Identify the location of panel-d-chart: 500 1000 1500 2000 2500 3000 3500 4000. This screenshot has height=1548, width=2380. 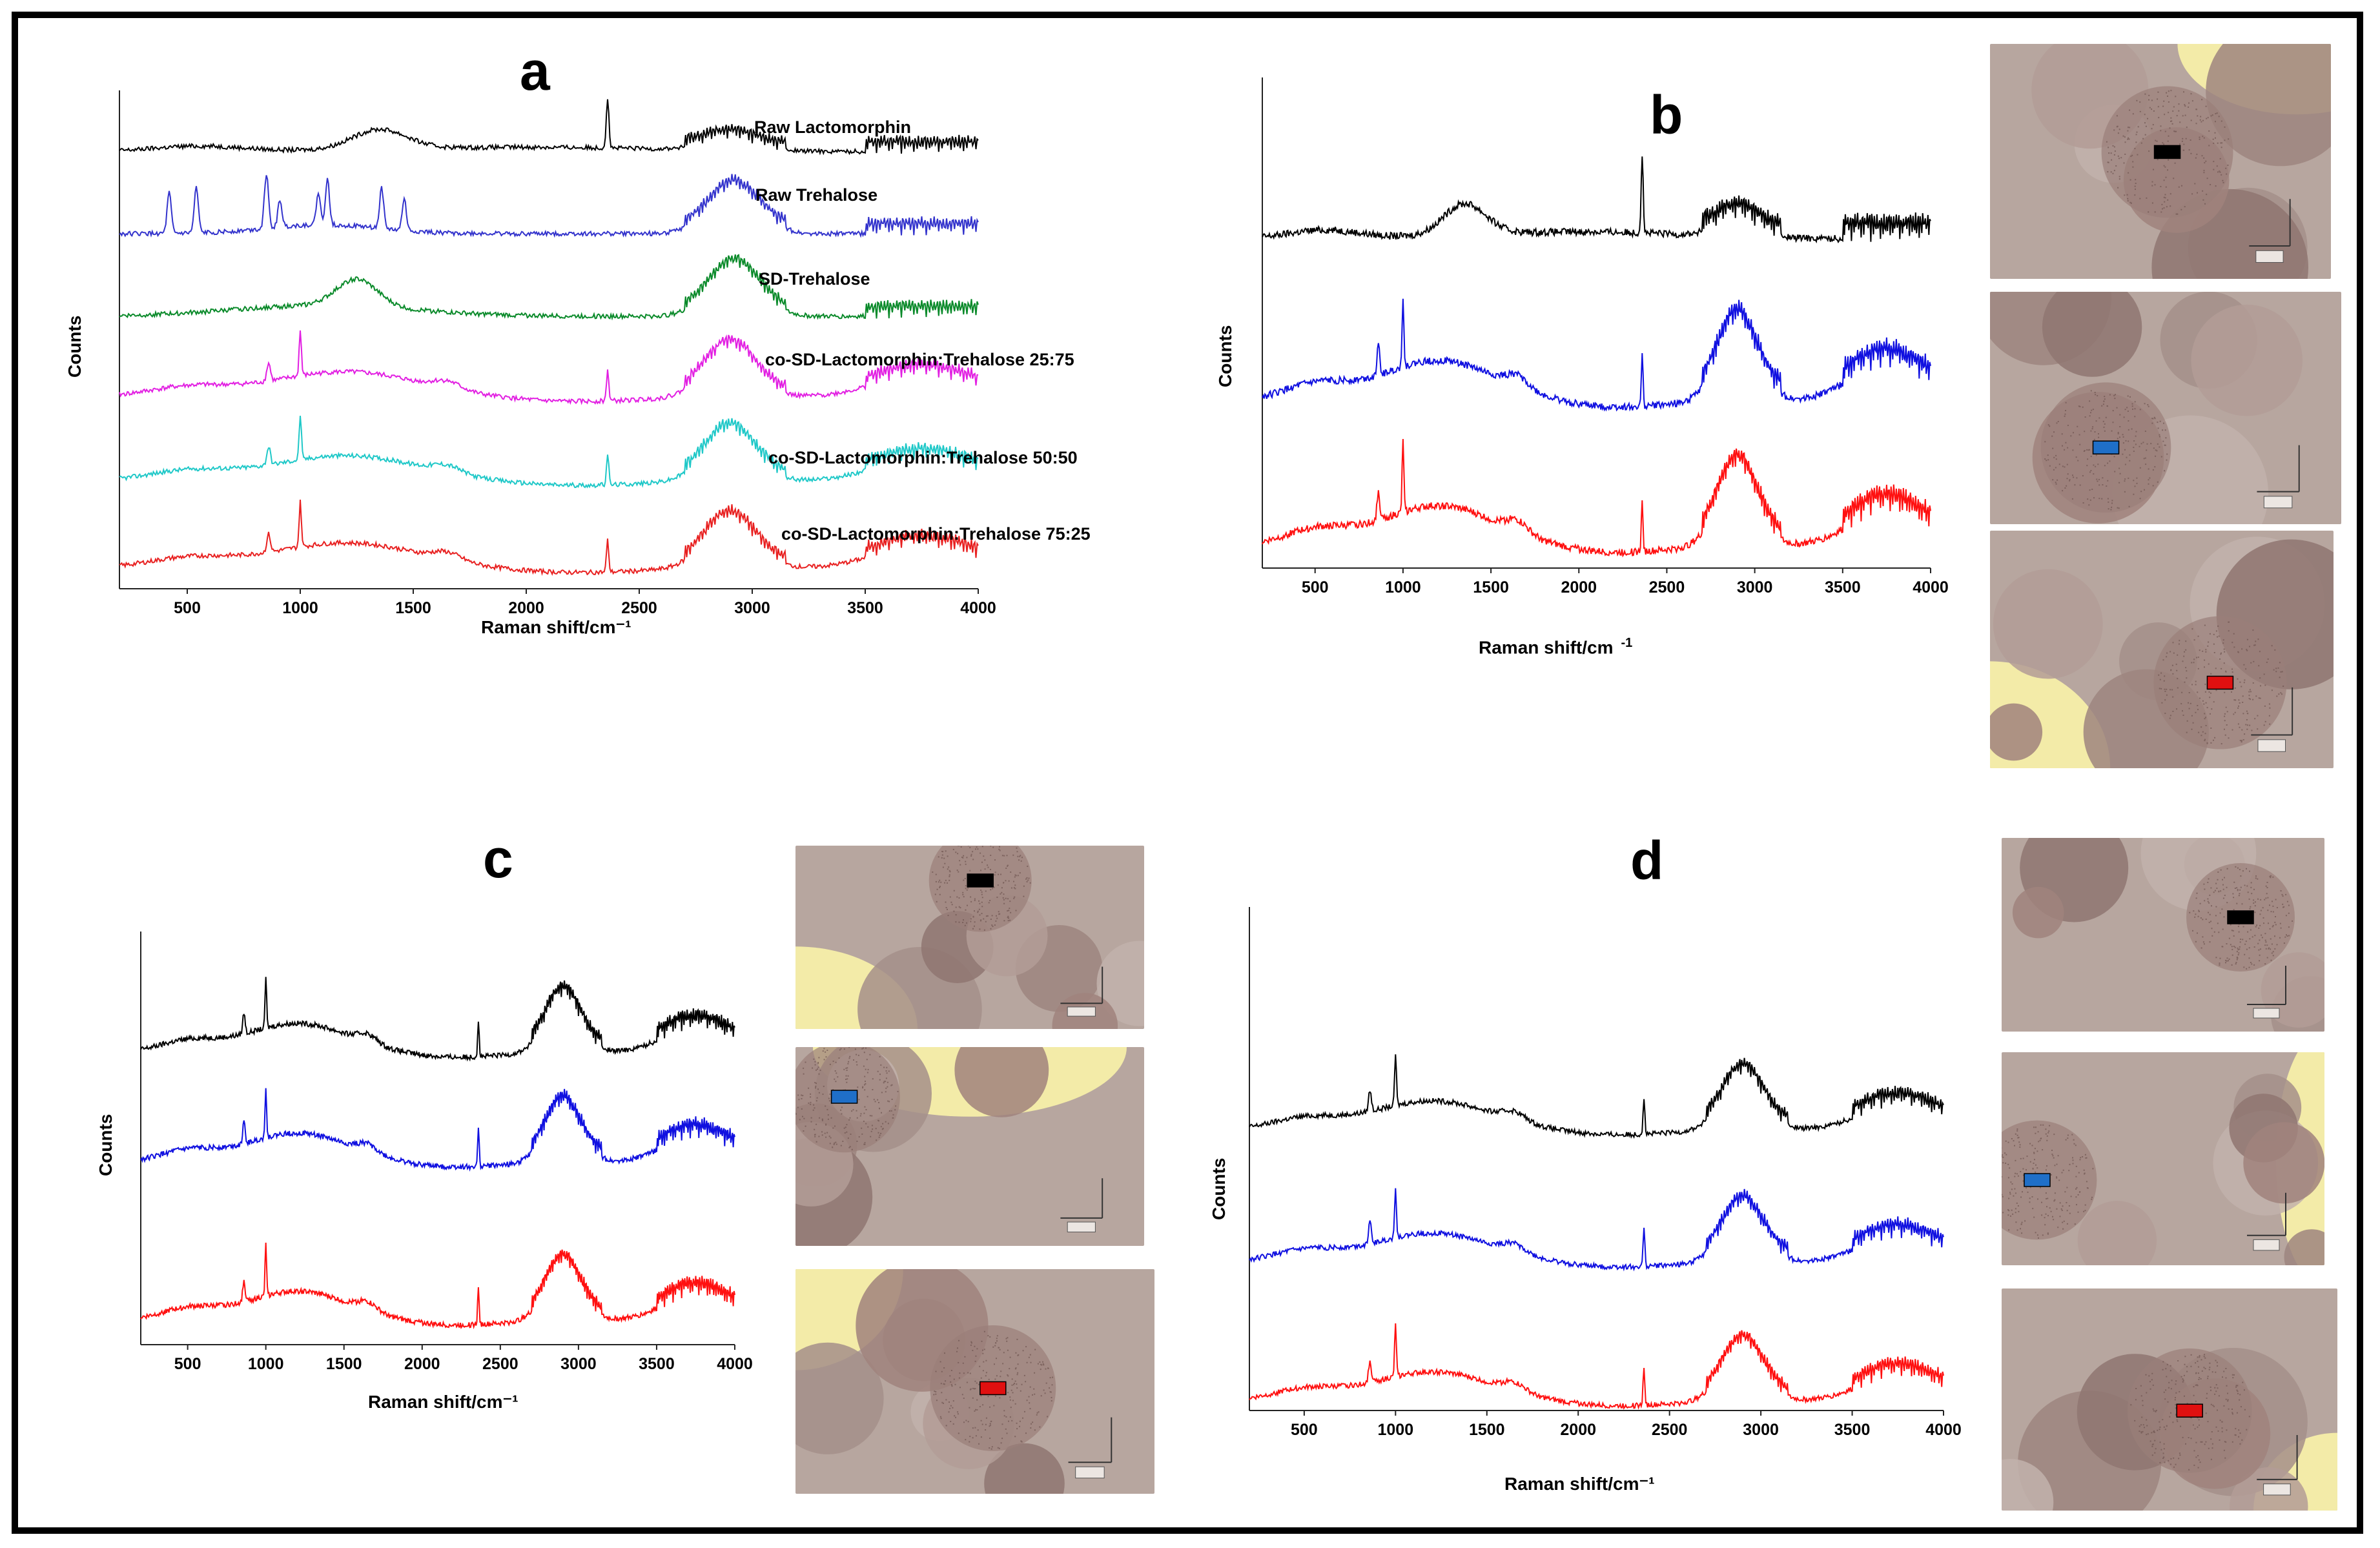
(1605, 1173).